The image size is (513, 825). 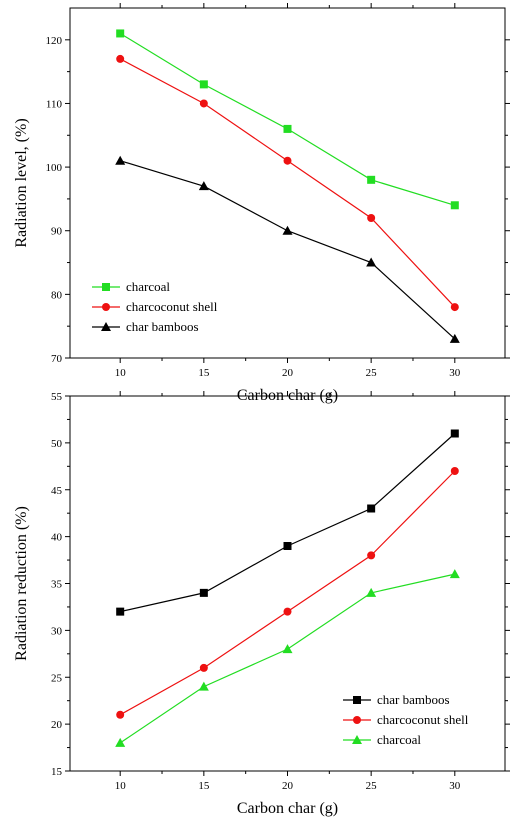 What do you see at coordinates (54, 41) in the screenshot?
I see `y-tick-label: 120` at bounding box center [54, 41].